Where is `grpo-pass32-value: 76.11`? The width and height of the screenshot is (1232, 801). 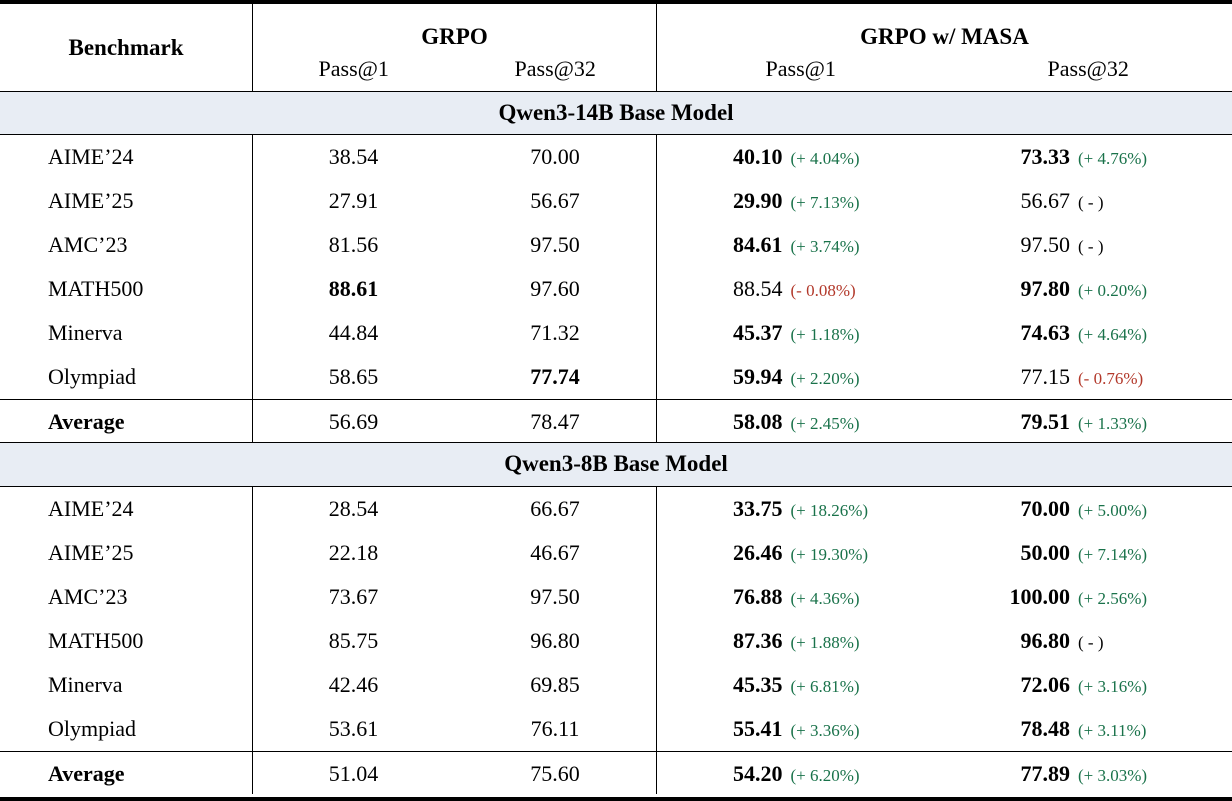 grpo-pass32-value: 76.11 is located at coordinates (555, 728).